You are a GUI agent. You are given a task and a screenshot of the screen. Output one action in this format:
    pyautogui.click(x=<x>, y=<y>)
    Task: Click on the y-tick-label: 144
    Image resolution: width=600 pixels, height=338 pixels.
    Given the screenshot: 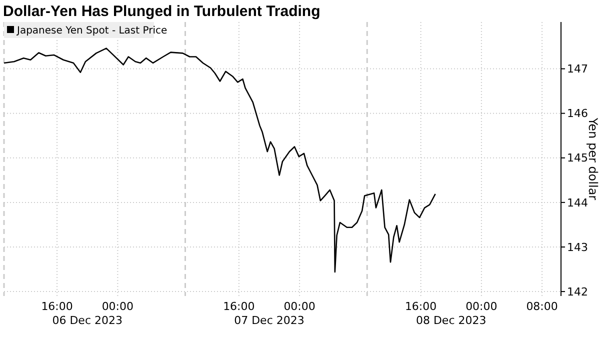 What is the action you would take?
    pyautogui.click(x=577, y=203)
    